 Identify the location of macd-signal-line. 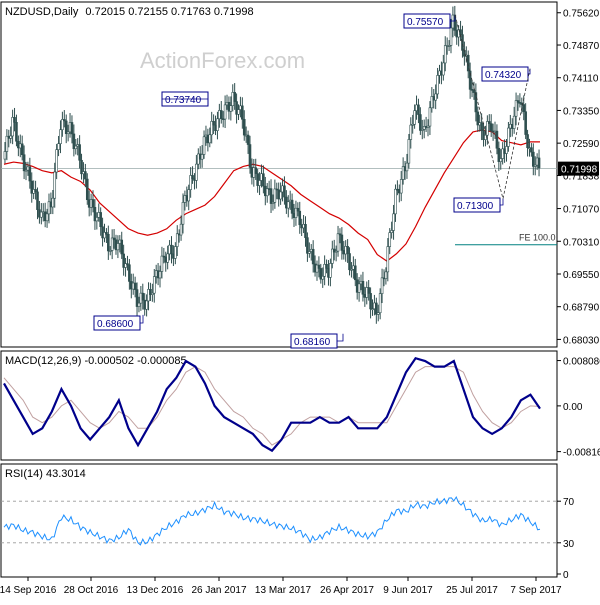
(272, 406).